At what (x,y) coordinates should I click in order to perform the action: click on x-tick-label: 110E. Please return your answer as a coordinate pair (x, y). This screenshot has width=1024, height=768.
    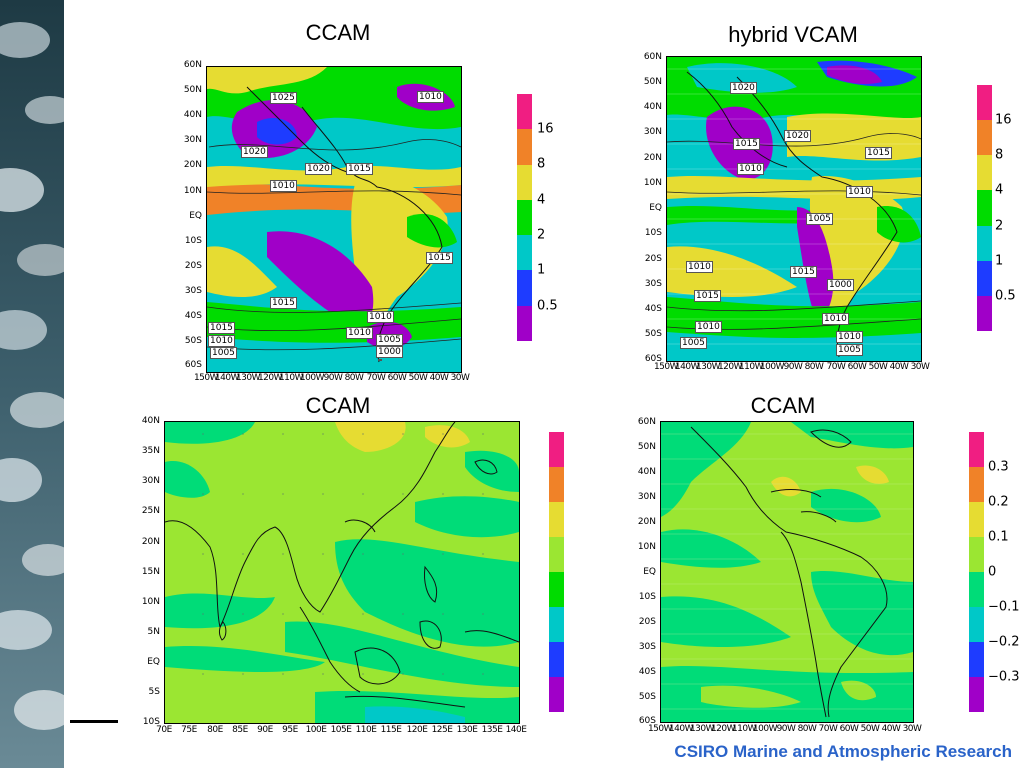
    Looking at the image, I should click on (366, 730).